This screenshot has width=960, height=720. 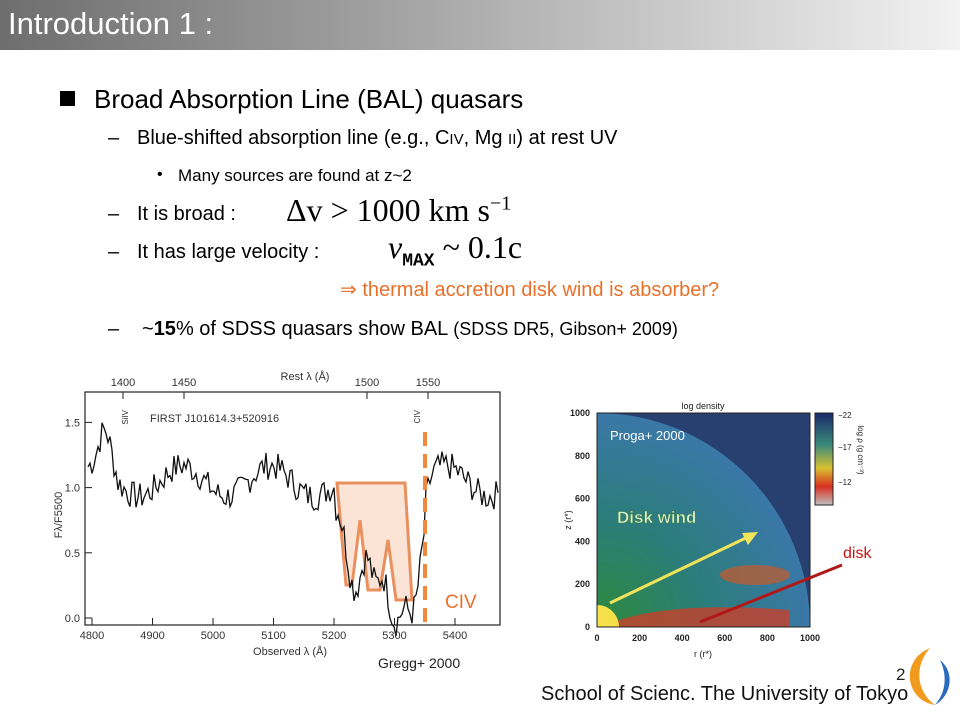 I want to click on label: 1450, so click(x=184, y=383).